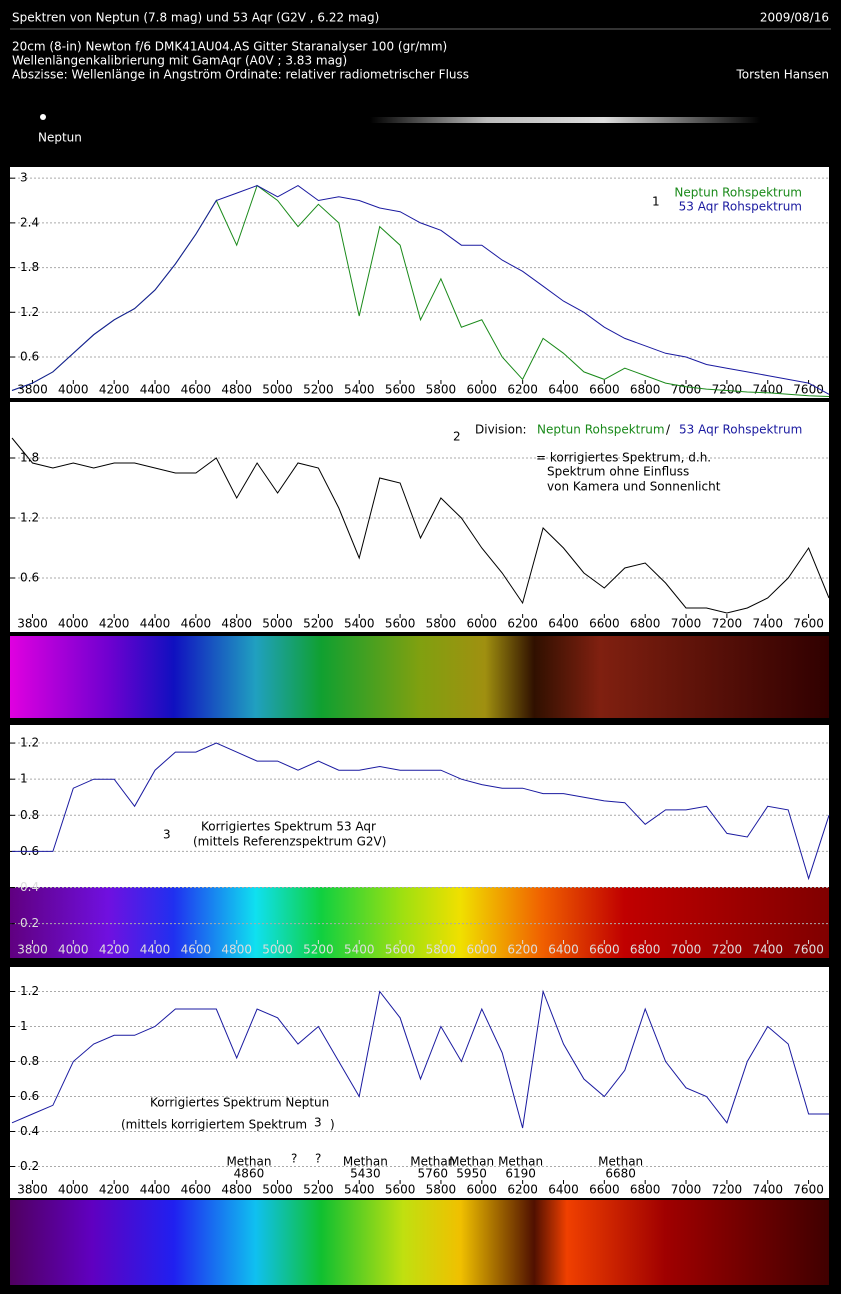  What do you see at coordinates (214, 1125) in the screenshot?
I see `annotation: (mittels korrigiertem Spektrum` at bounding box center [214, 1125].